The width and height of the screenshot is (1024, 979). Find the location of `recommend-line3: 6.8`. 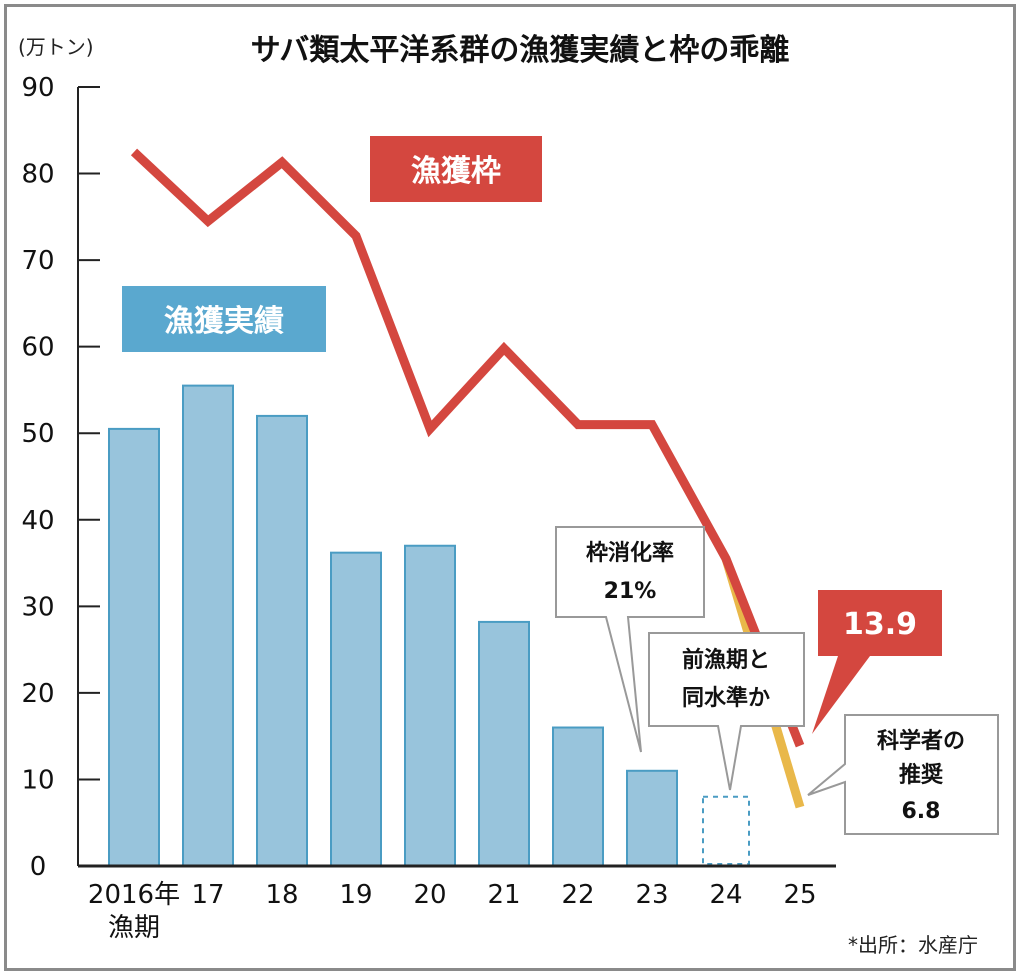

recommend-line3: 6.8 is located at coordinates (921, 811).